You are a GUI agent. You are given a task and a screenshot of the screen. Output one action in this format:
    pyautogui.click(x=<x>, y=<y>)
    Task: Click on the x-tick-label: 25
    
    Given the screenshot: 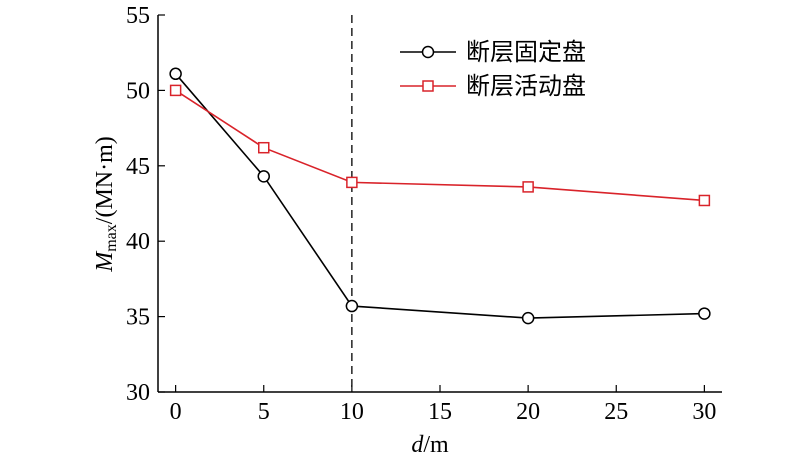 What is the action you would take?
    pyautogui.click(x=616, y=412)
    